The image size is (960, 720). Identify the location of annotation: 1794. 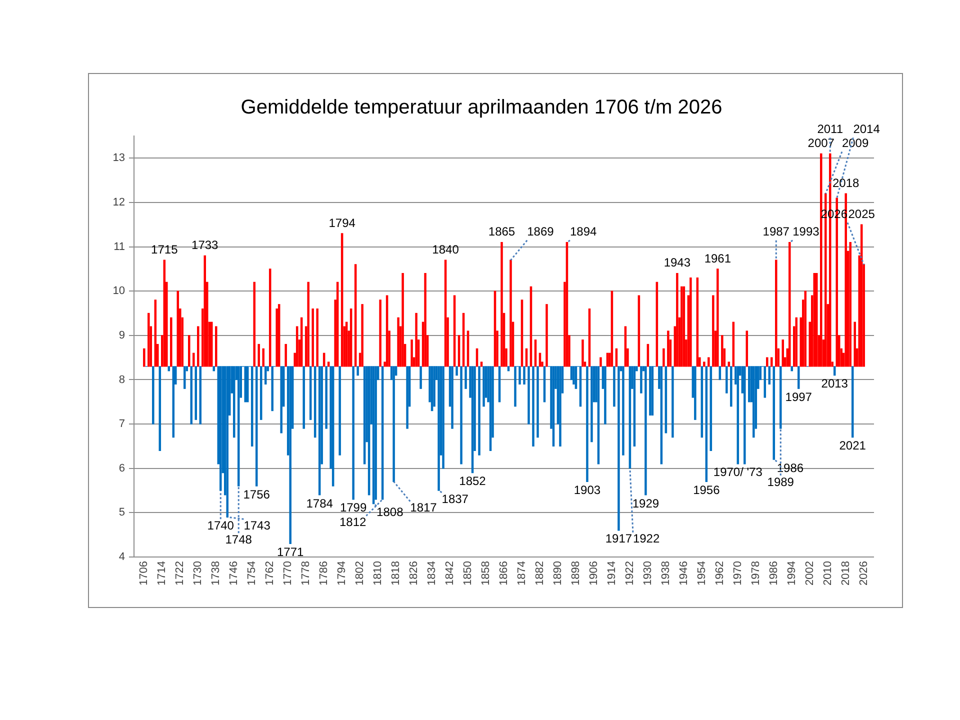
(342, 223).